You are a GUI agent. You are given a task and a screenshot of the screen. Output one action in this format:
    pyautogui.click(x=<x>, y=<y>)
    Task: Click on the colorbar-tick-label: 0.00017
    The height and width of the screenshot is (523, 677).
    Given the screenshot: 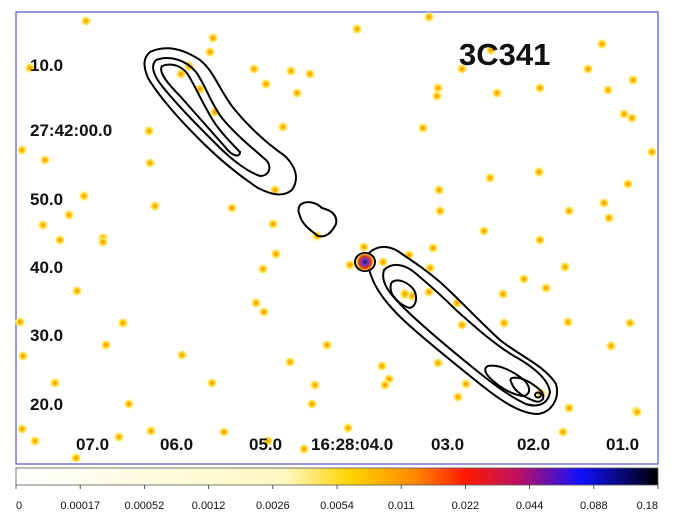 What is the action you would take?
    pyautogui.click(x=80, y=506)
    